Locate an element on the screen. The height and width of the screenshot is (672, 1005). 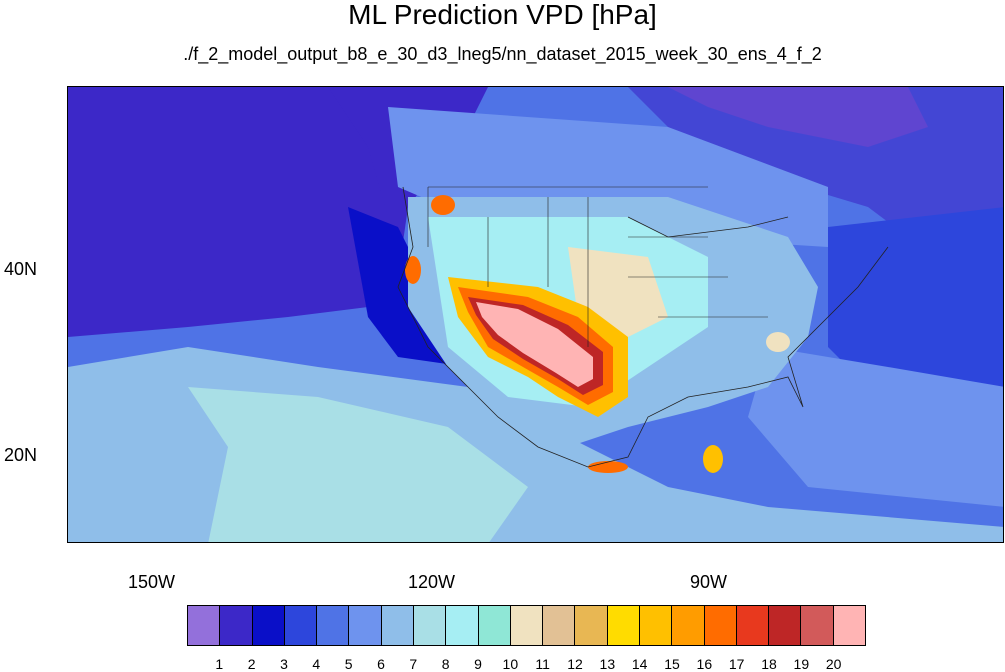
colorbar-tick-label: 6 is located at coordinates (381, 664).